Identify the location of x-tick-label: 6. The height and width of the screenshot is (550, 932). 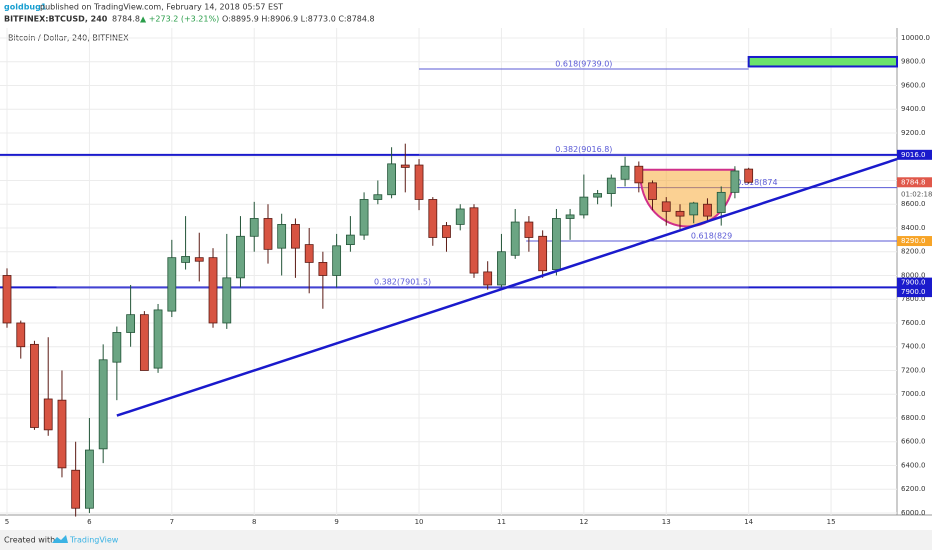
(89, 522).